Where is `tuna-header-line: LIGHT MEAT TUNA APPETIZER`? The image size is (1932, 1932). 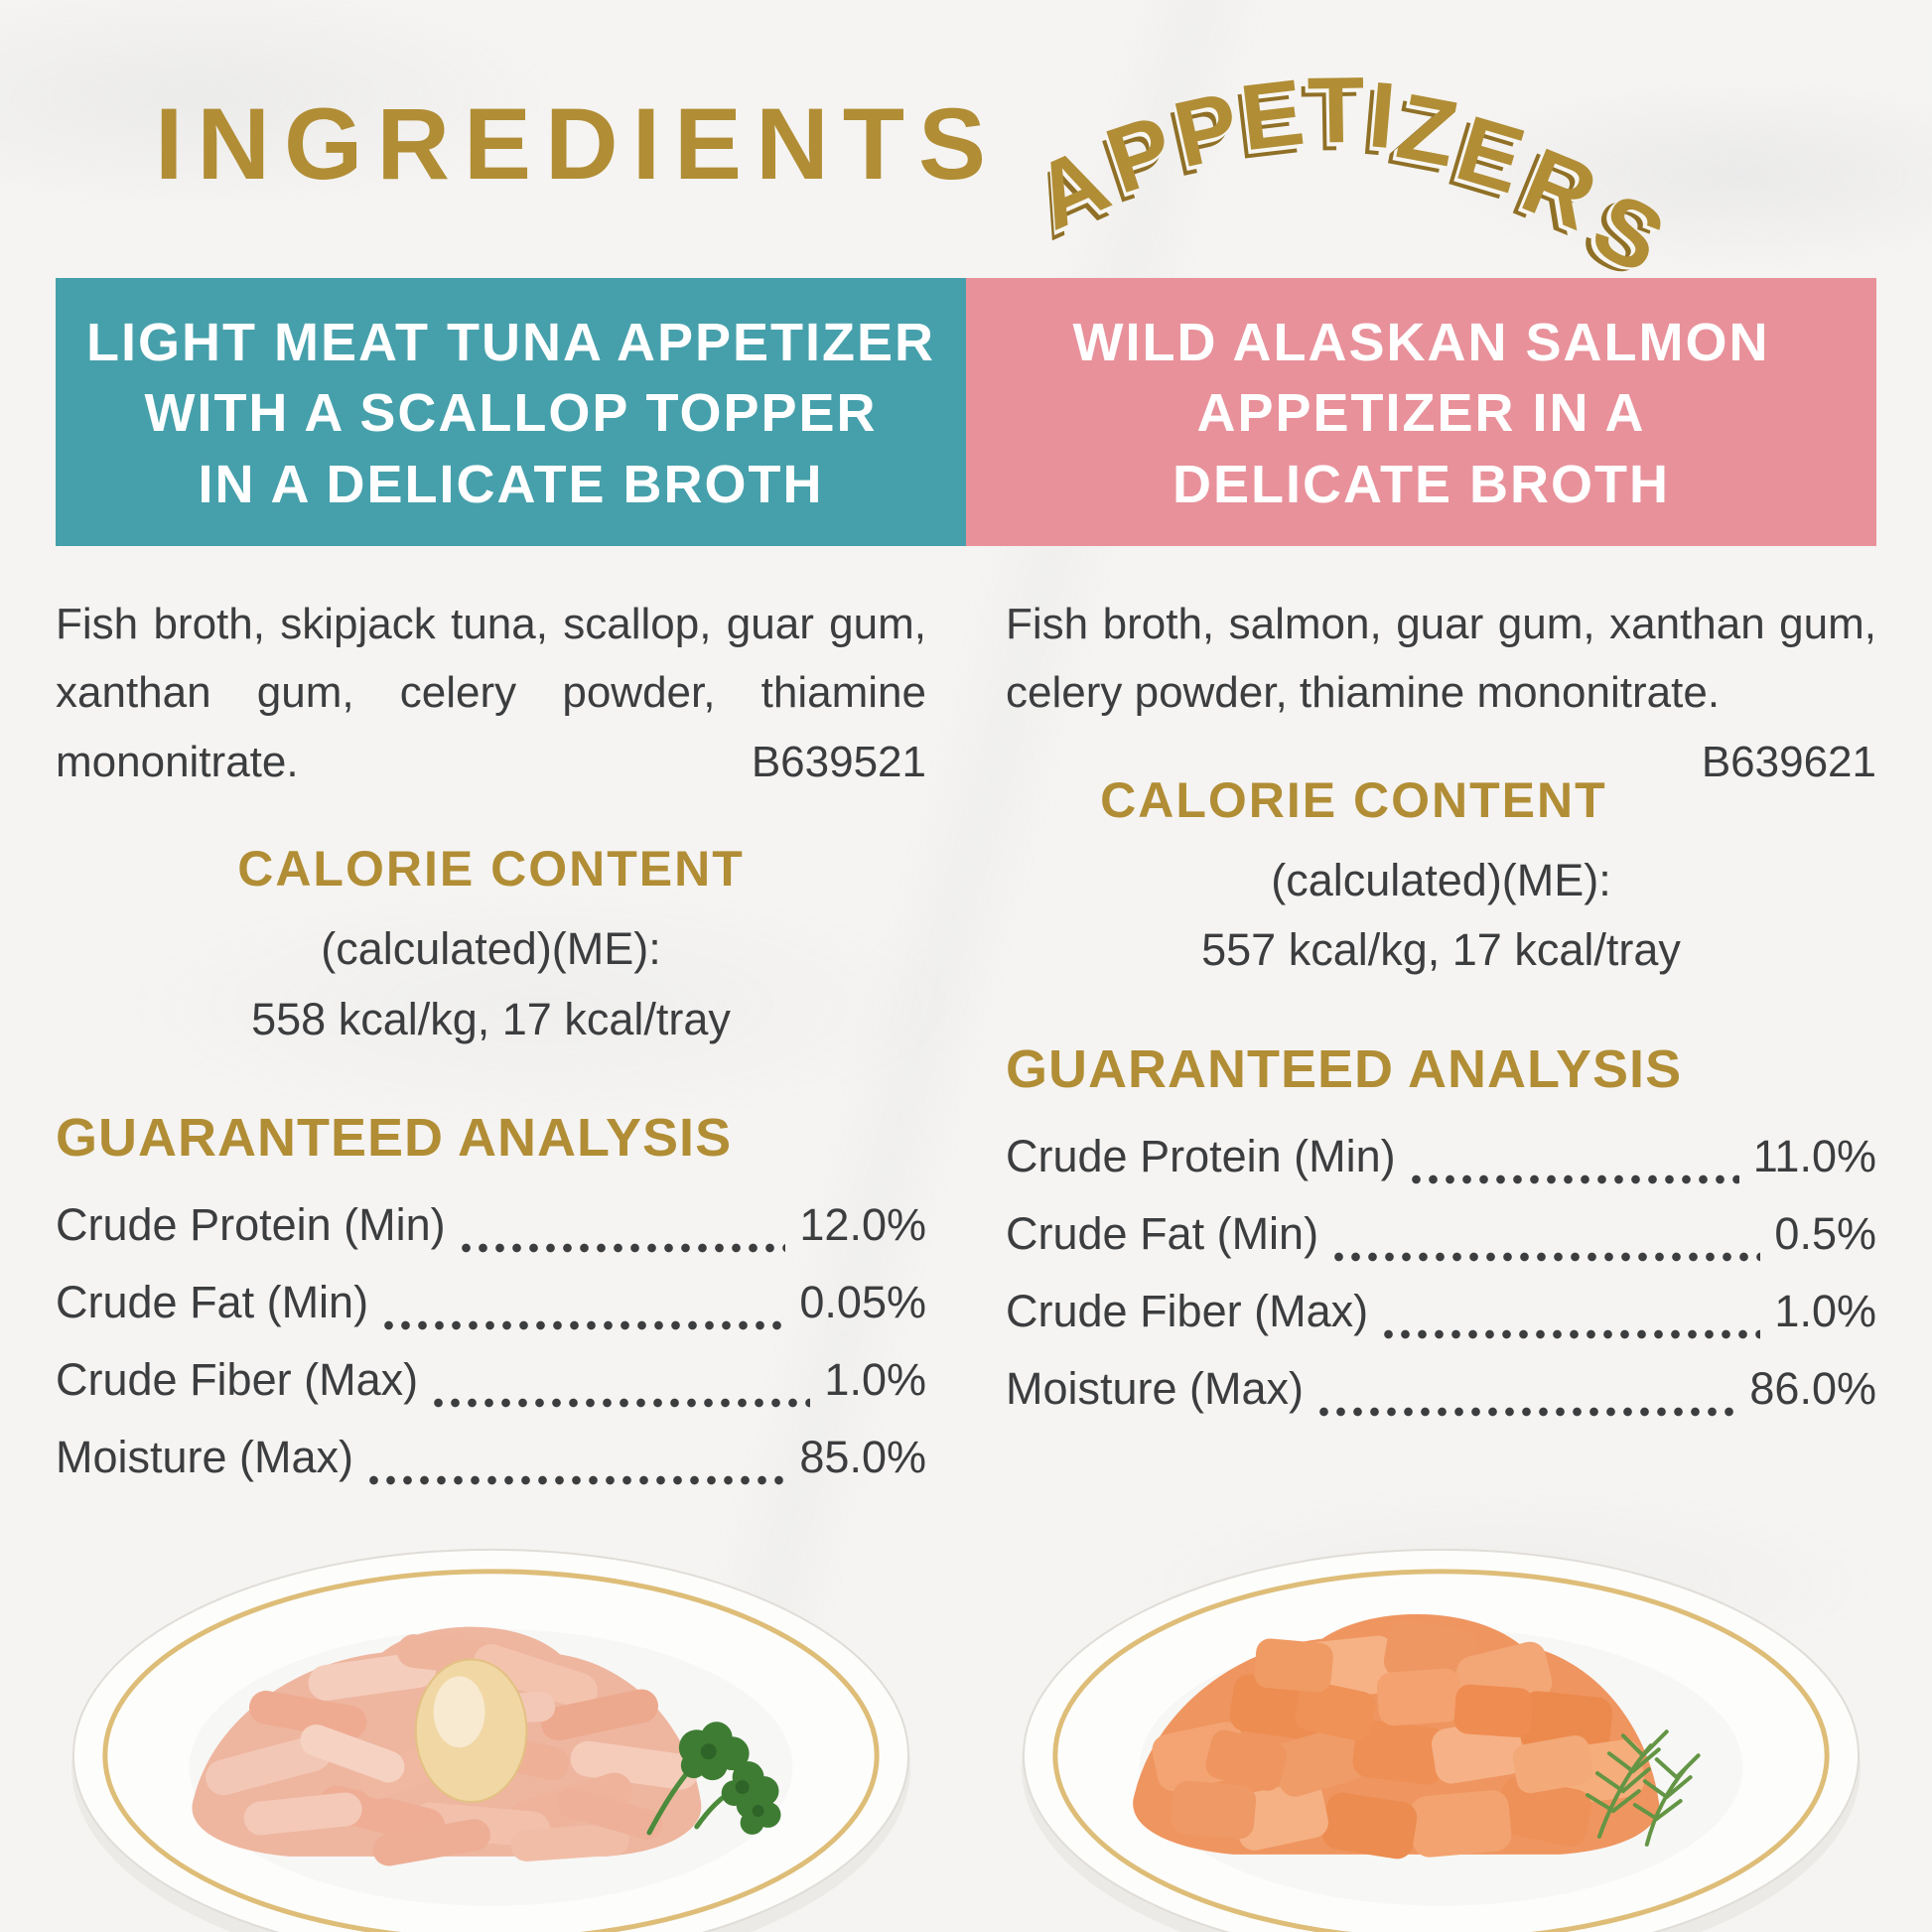 tuna-header-line: LIGHT MEAT TUNA APPETIZER is located at coordinates (511, 342).